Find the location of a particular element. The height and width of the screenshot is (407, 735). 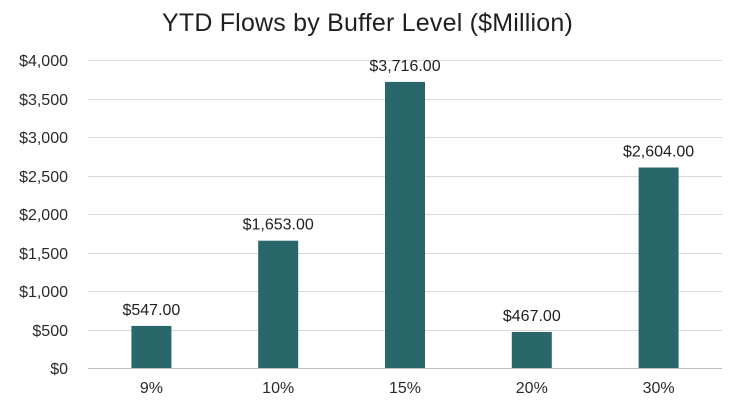

y-tick-label: $1,500 is located at coordinates (43, 254).